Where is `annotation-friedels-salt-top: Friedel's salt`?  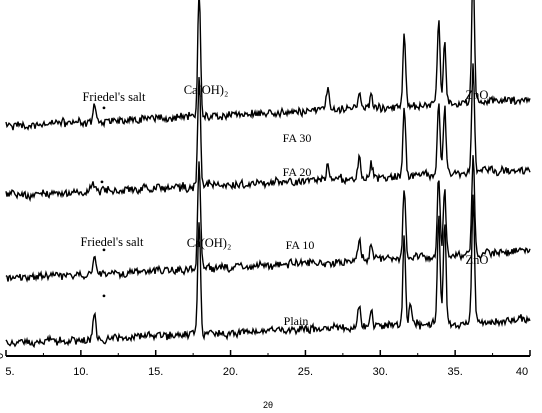
annotation-friedels-salt-top: Friedel's salt is located at coordinates (114, 97).